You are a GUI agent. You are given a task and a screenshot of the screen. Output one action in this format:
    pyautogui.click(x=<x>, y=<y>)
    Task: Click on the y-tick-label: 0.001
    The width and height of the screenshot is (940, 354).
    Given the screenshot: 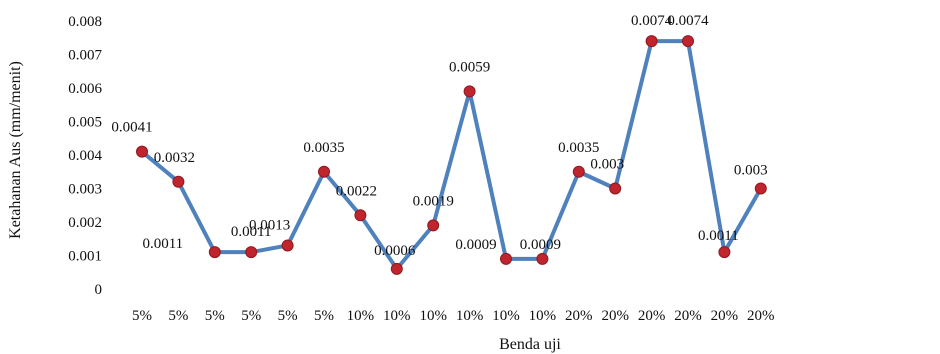 What is the action you would take?
    pyautogui.click(x=85, y=257)
    